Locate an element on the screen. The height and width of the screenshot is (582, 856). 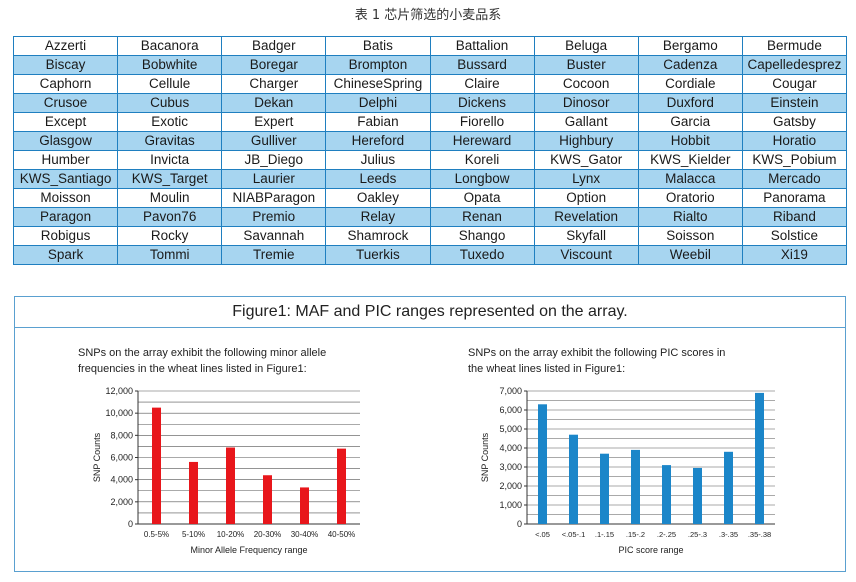
x-tick-label: 20-30% is located at coordinates (268, 534).